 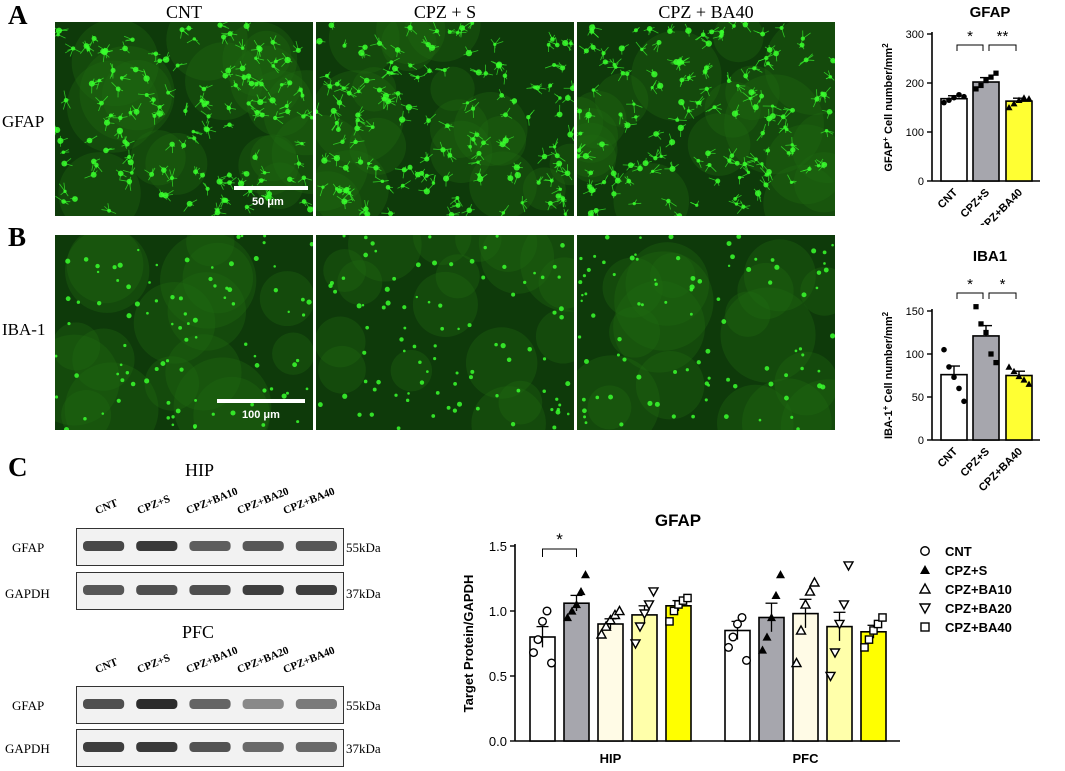 I want to click on legend-label: CPZ+BA20, so click(x=978, y=608).